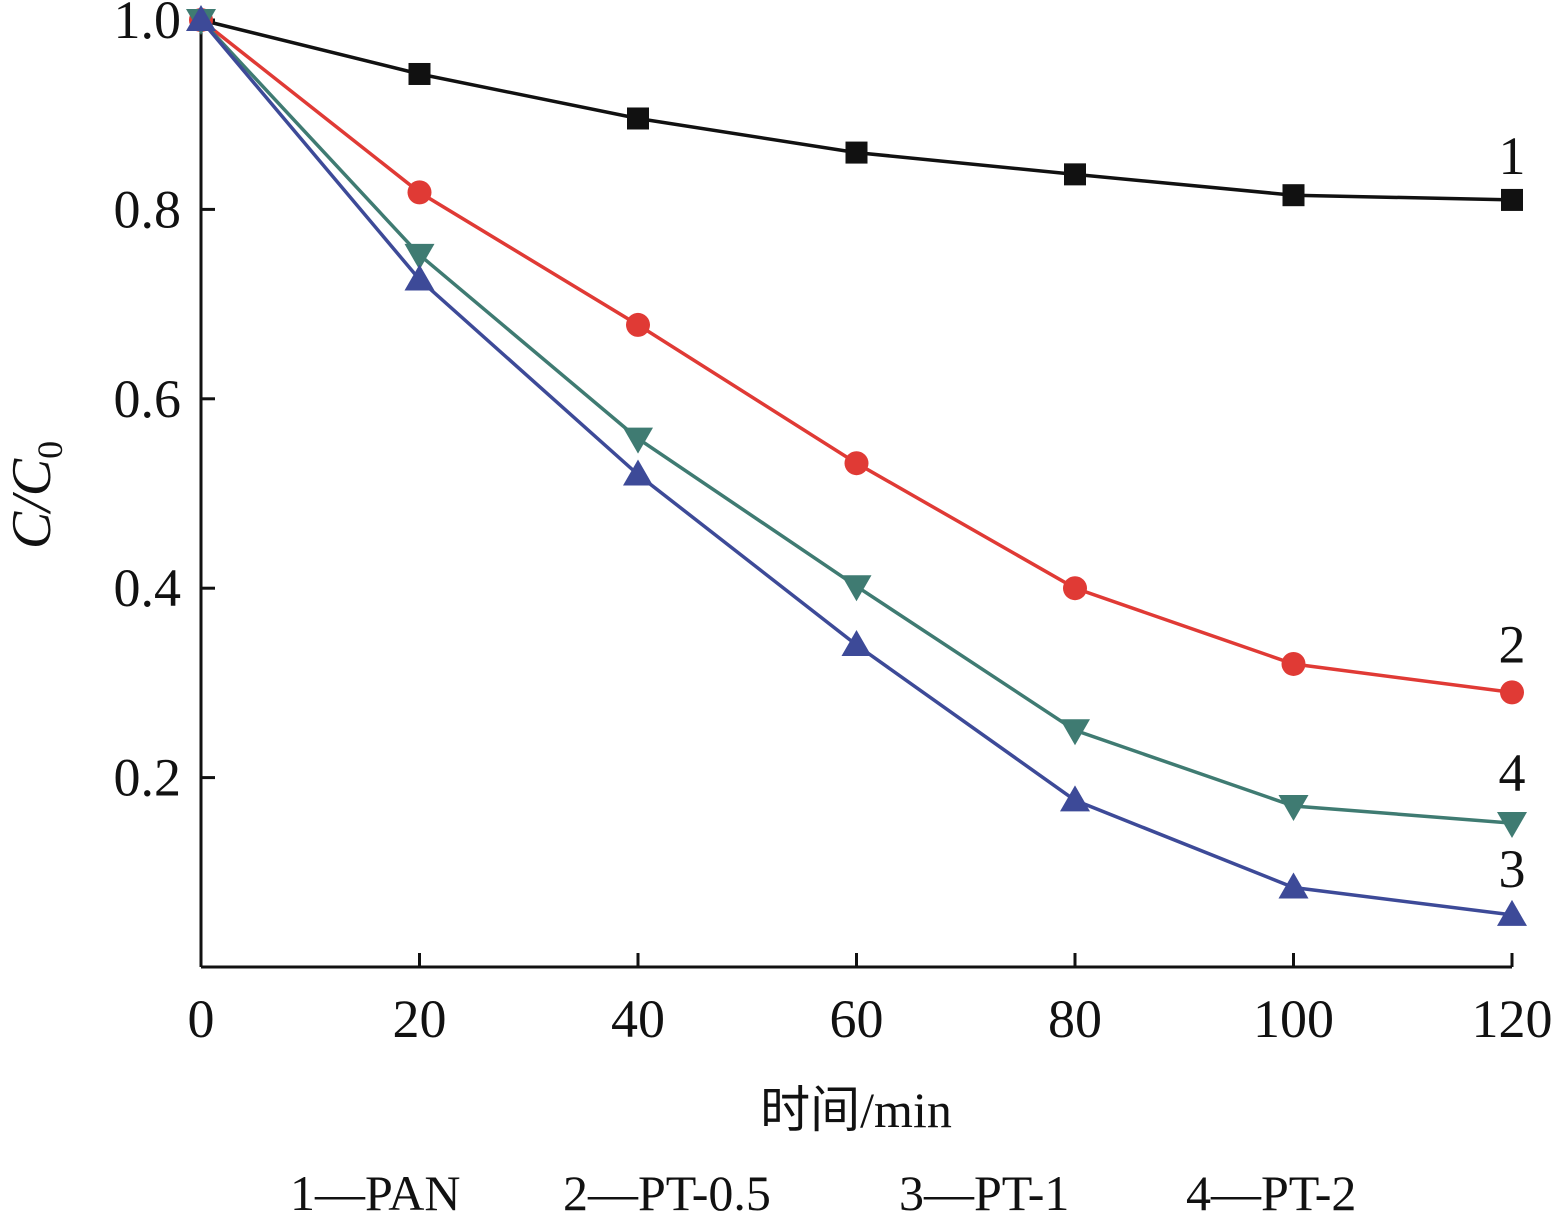 The height and width of the screenshot is (1218, 1563). Describe the element at coordinates (1293, 1019) in the screenshot. I see `x-tick-label-100: 100` at that location.